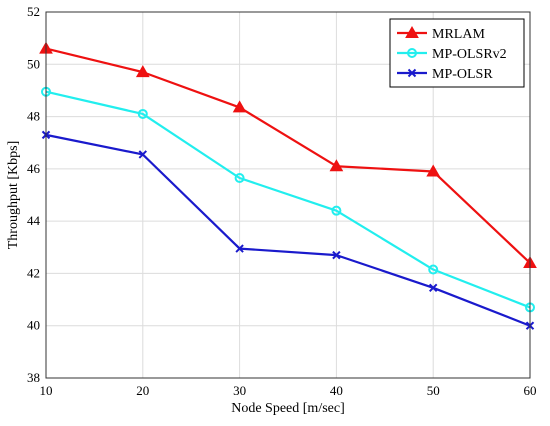  I want to click on y-tick-label: 46, so click(34, 168).